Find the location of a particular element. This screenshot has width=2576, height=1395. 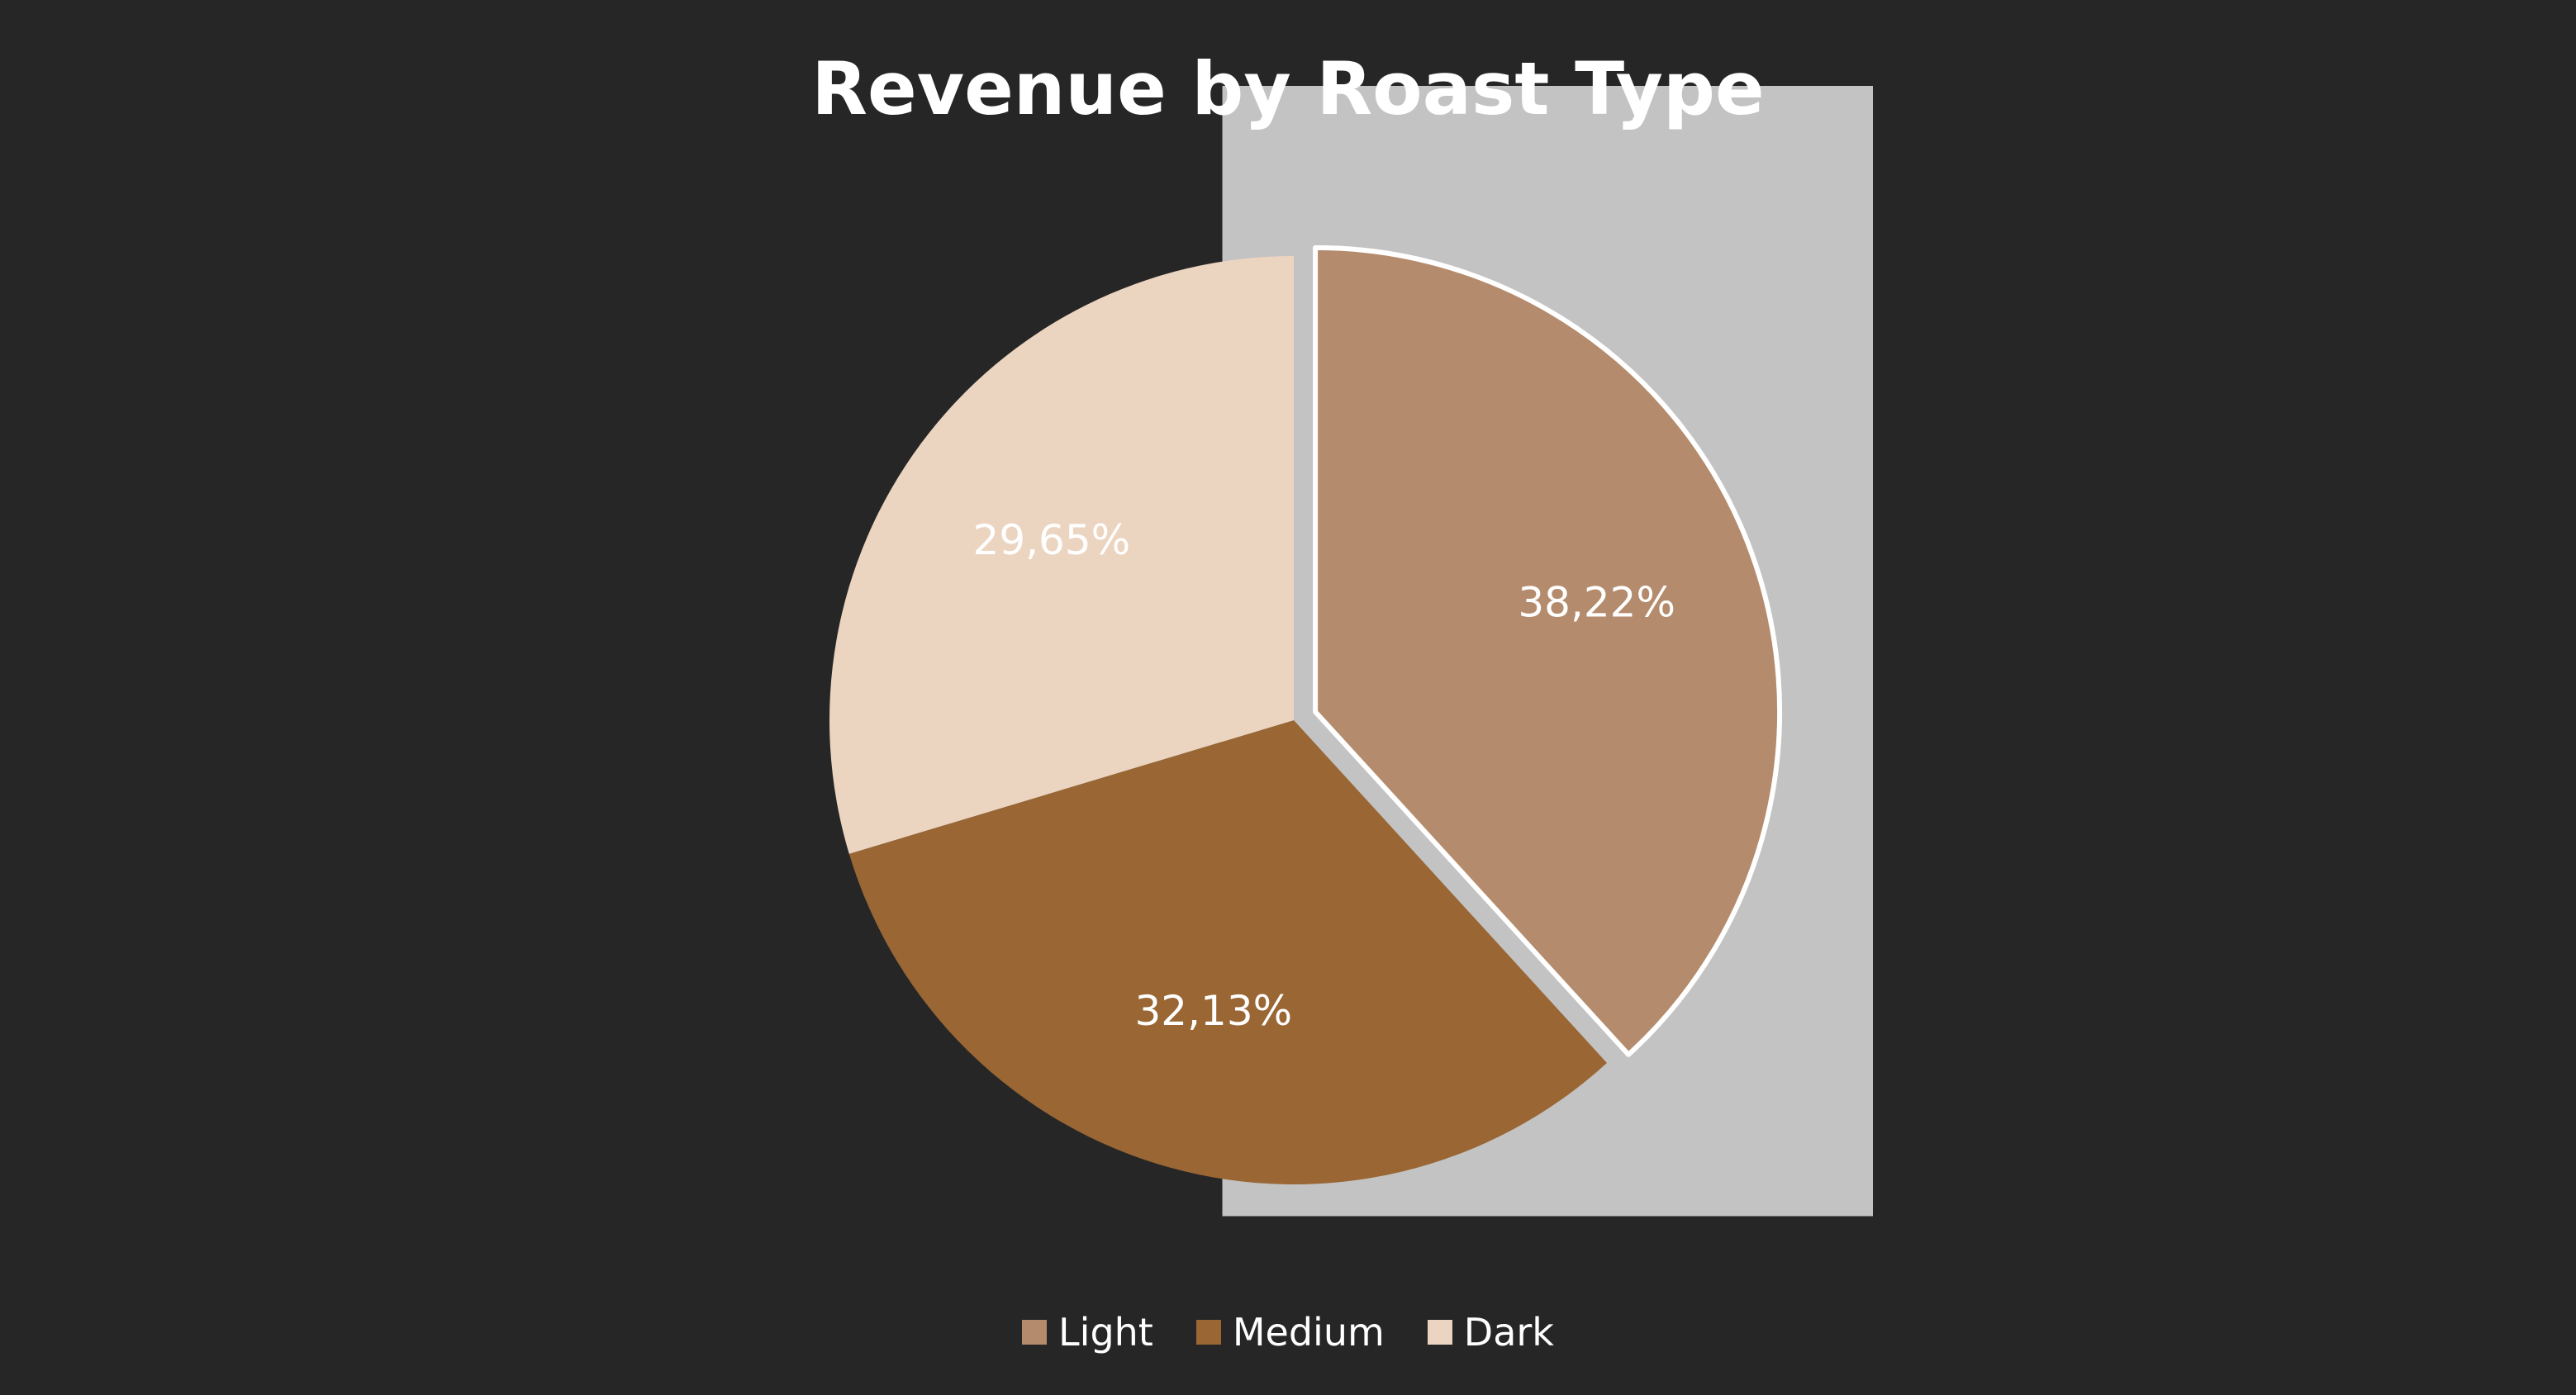

legend-label-medium: Medium is located at coordinates (1308, 1332).